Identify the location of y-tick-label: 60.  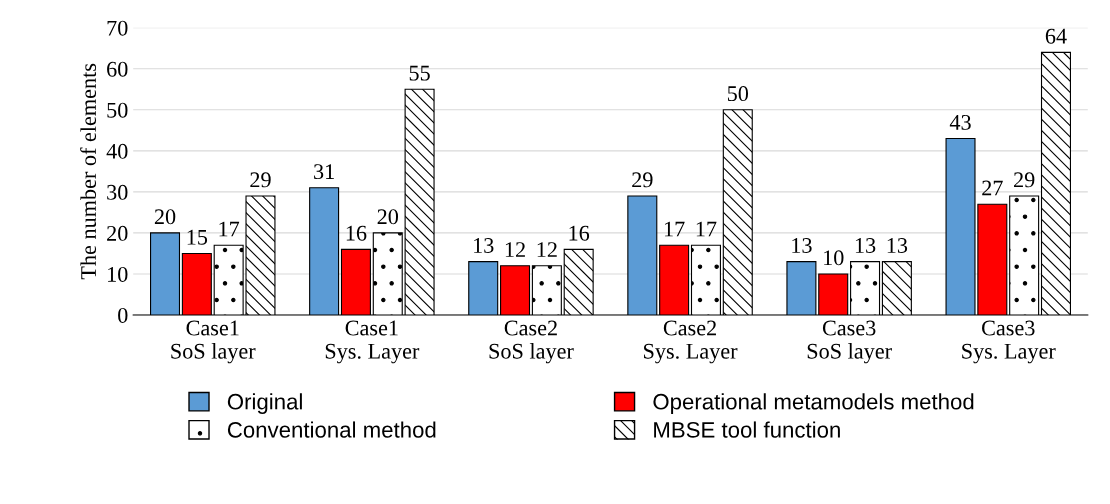
(117, 69).